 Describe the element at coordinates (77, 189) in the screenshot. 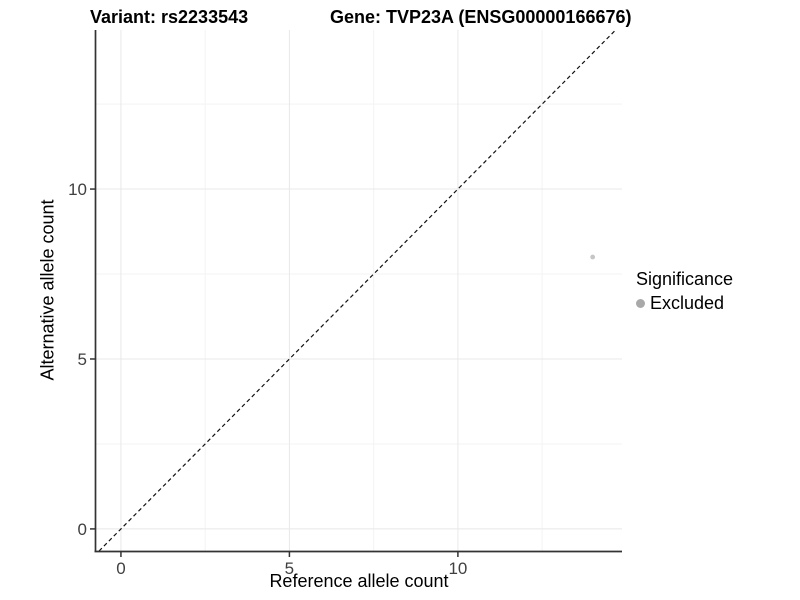

I see `y-tick-label: 10` at that location.